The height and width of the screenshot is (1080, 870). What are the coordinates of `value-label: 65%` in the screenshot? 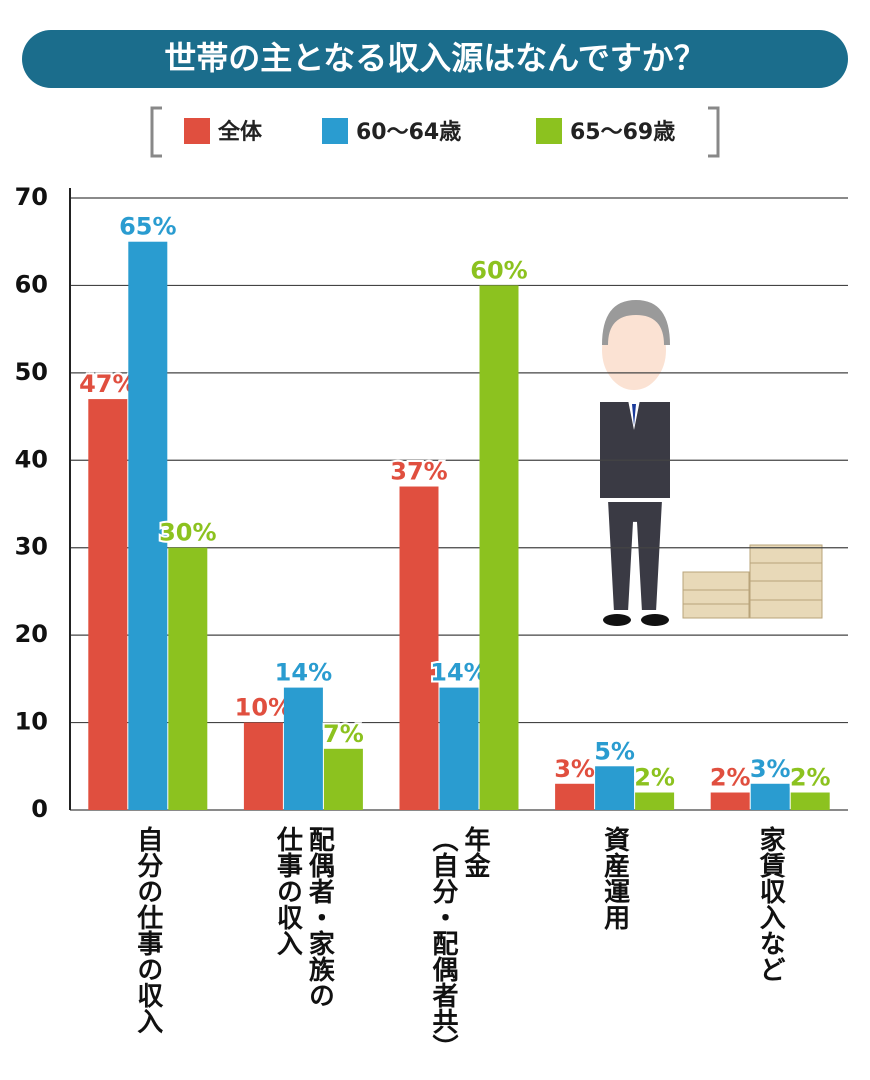 It's located at (147, 227).